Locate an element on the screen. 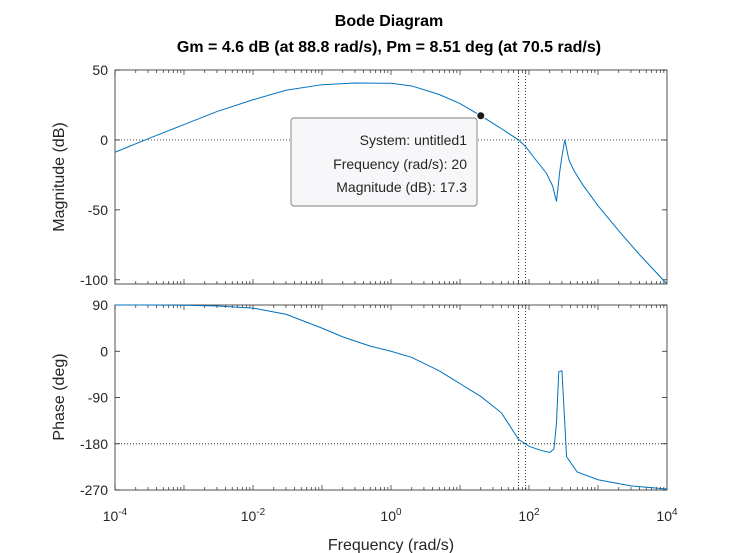 The height and width of the screenshot is (553, 737). phase-ytick-label: -180 is located at coordinates (94, 444).